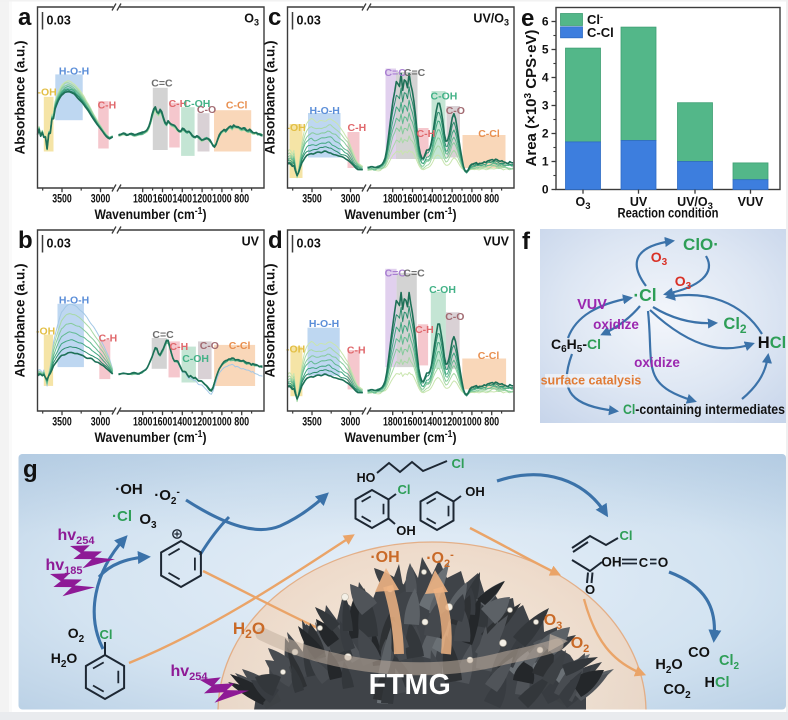 Image resolution: width=788 pixels, height=720 pixels. What do you see at coordinates (440, 559) in the screenshot?
I see `svg-text: ·O2-` at bounding box center [440, 559].